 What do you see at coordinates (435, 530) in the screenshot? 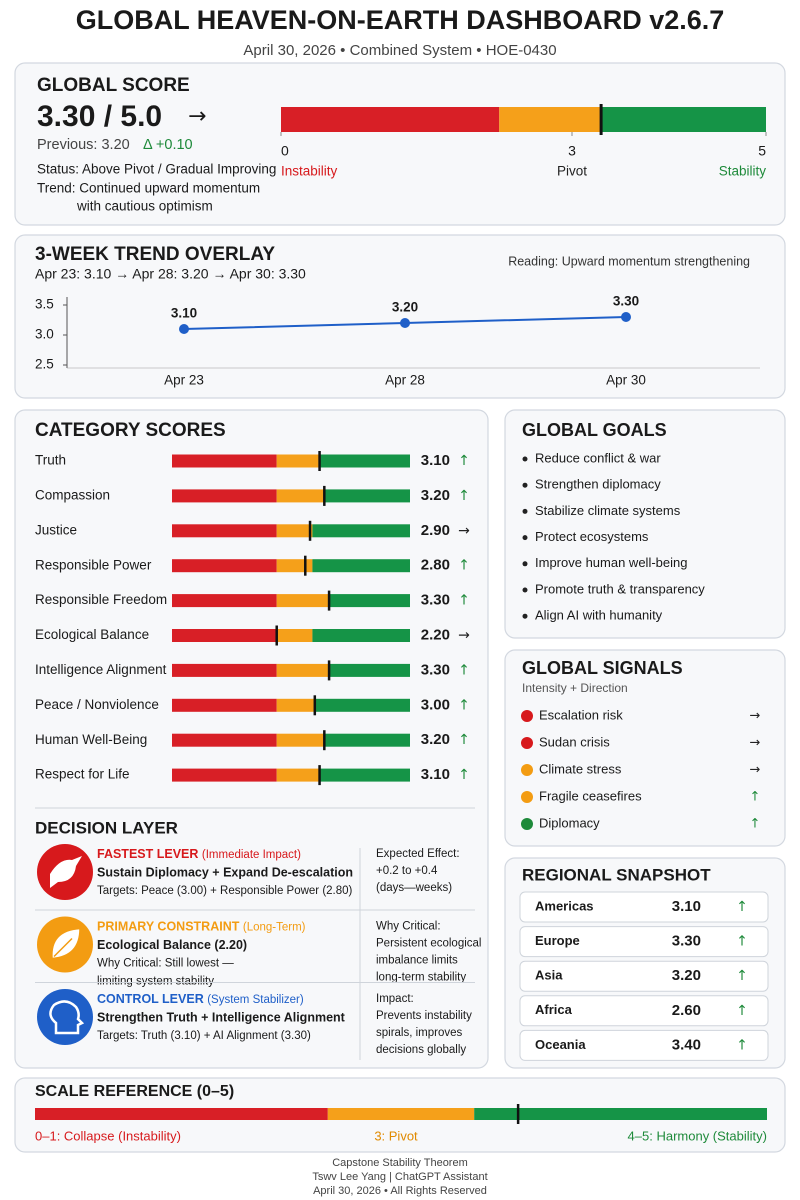
I see `category-score: 2.90` at bounding box center [435, 530].